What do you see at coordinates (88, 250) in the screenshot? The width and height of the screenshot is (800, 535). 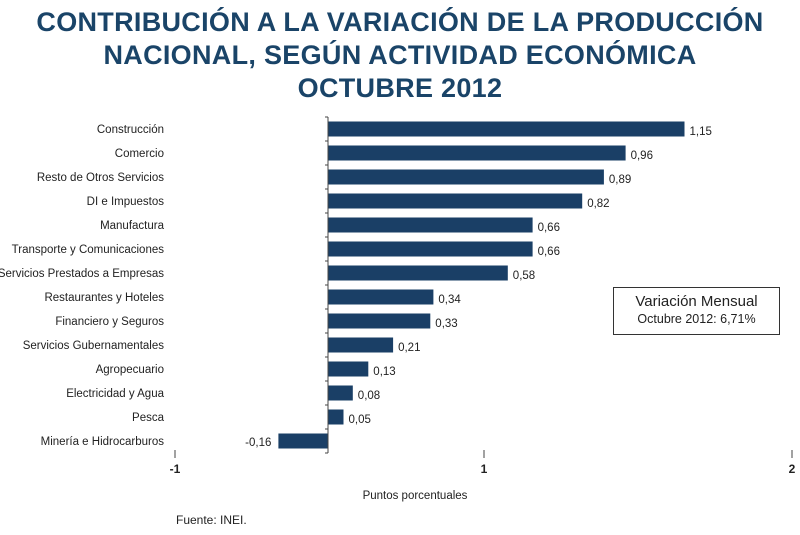 I see `category-label: Transporte y Comunicaciones` at bounding box center [88, 250].